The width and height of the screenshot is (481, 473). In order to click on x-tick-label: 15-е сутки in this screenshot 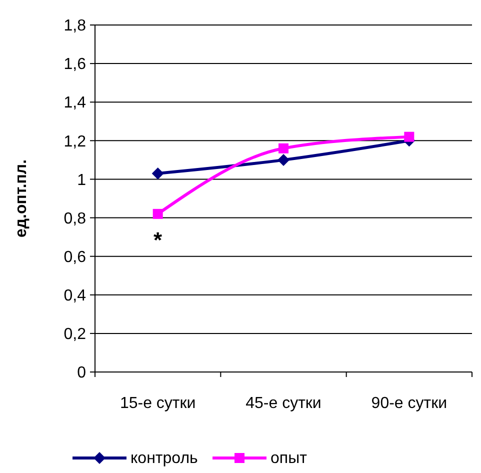, I will do `click(158, 403)`.